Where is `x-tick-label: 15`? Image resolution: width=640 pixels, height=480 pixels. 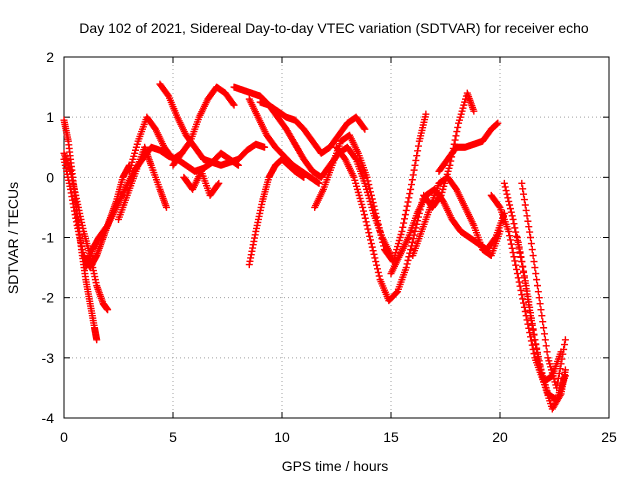
x-tick-label: 15 is located at coordinates (391, 437).